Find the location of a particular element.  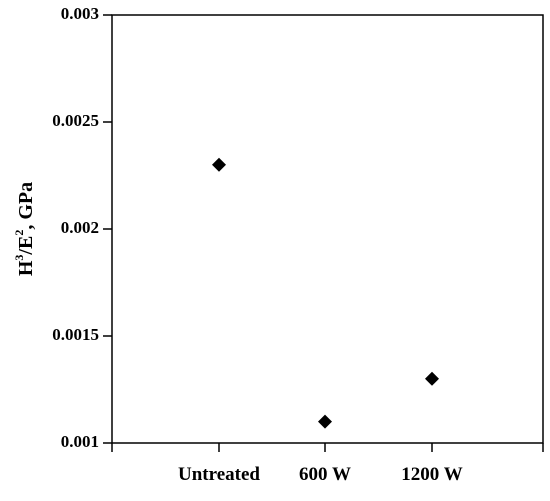

x-axis-ticks: Untreated 600 W 1200 W is located at coordinates (327, 464).